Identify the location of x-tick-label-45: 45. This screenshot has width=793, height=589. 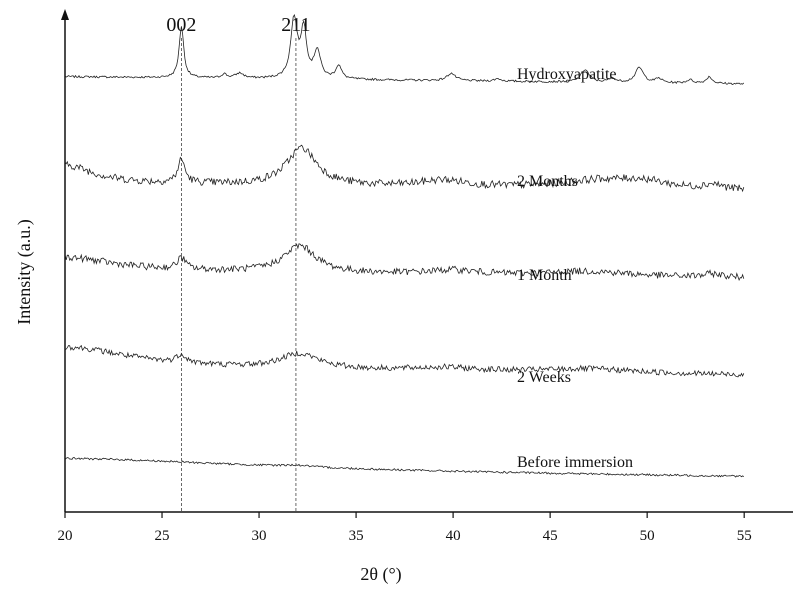
(550, 536).